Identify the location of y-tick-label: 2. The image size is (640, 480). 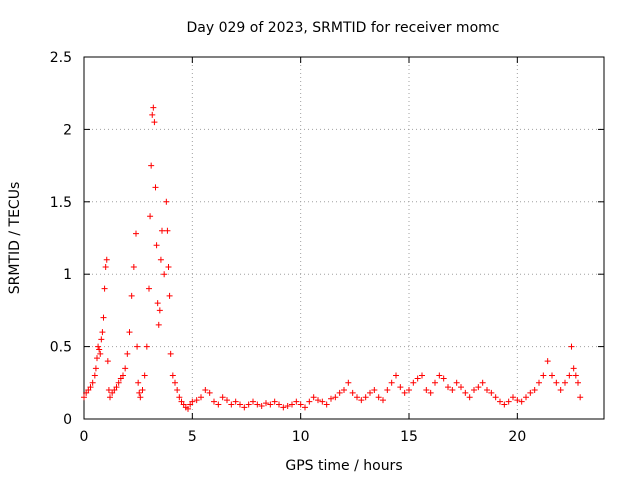
(67, 130).